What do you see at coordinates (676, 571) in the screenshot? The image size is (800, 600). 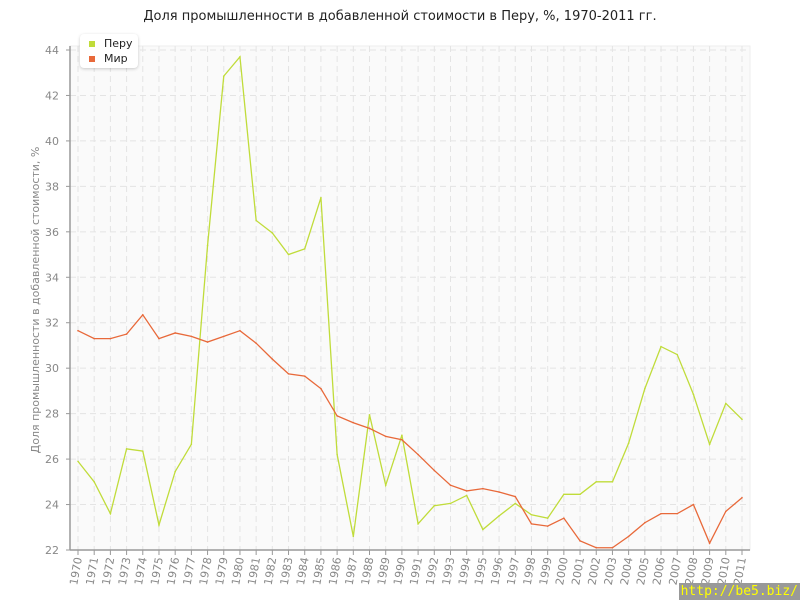 I see `x-tick-label: 2007` at bounding box center [676, 571].